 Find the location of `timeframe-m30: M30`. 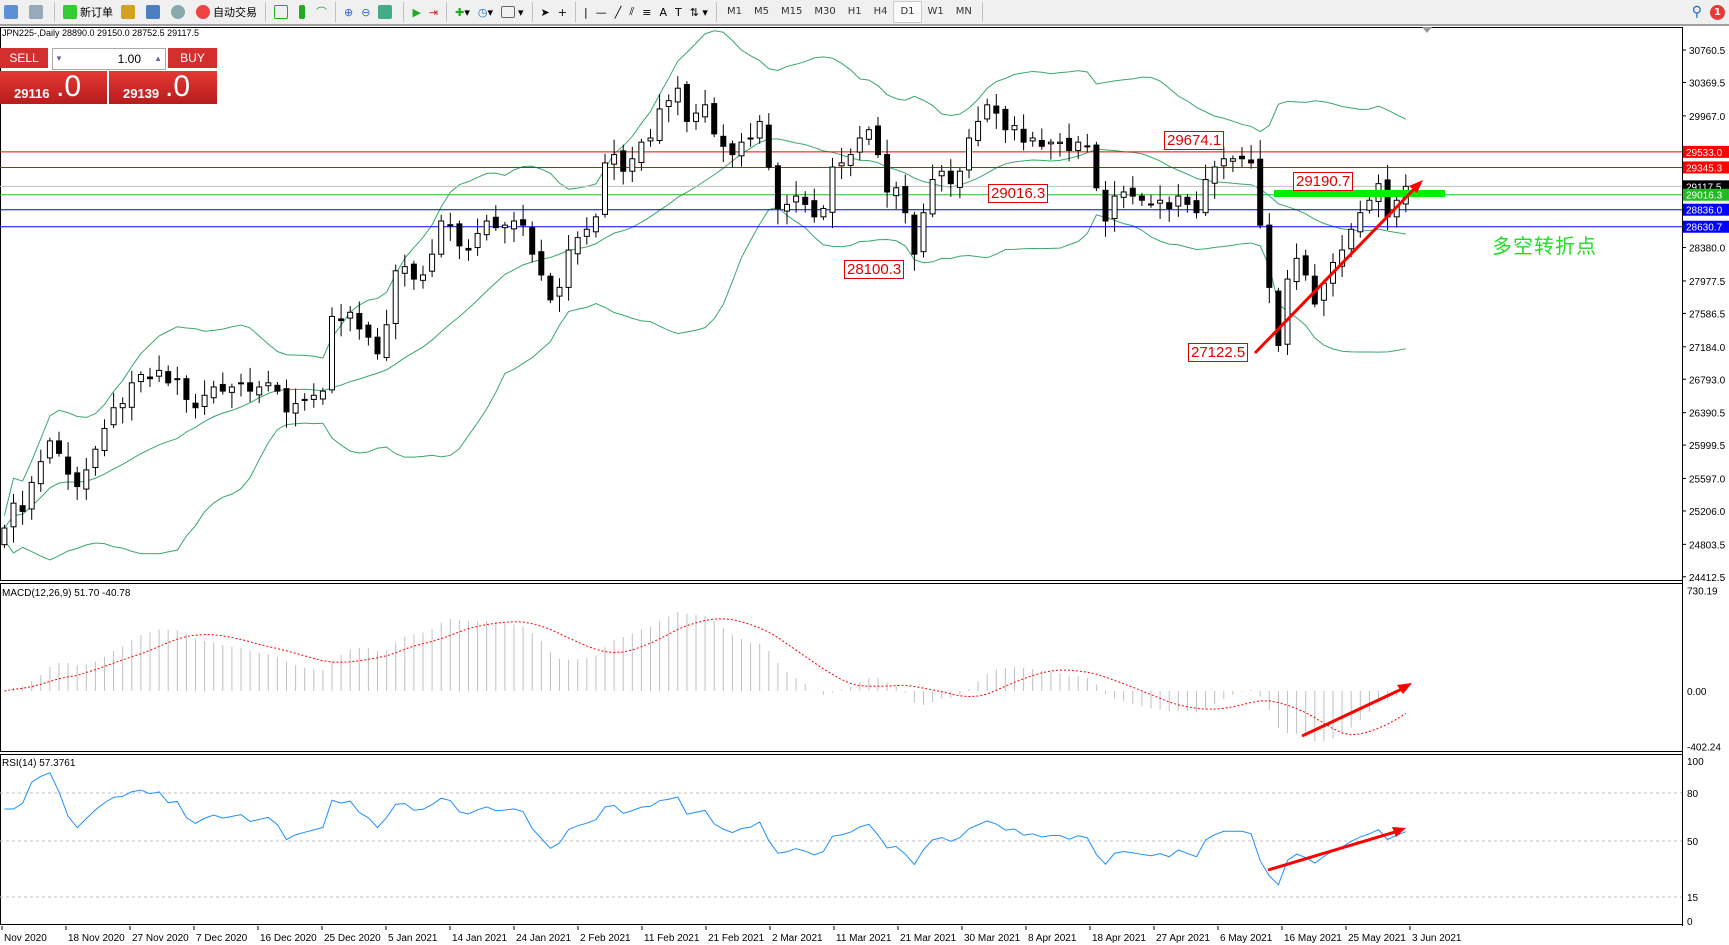

timeframe-m30: M30 is located at coordinates (825, 11).